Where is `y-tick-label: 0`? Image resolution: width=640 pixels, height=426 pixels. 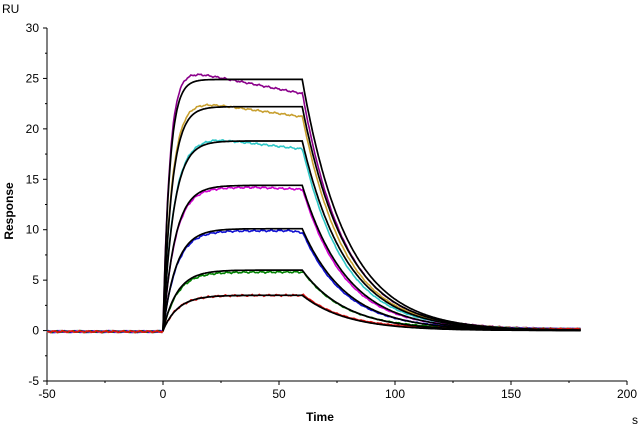 y-tick-label: 0 is located at coordinates (35, 331).